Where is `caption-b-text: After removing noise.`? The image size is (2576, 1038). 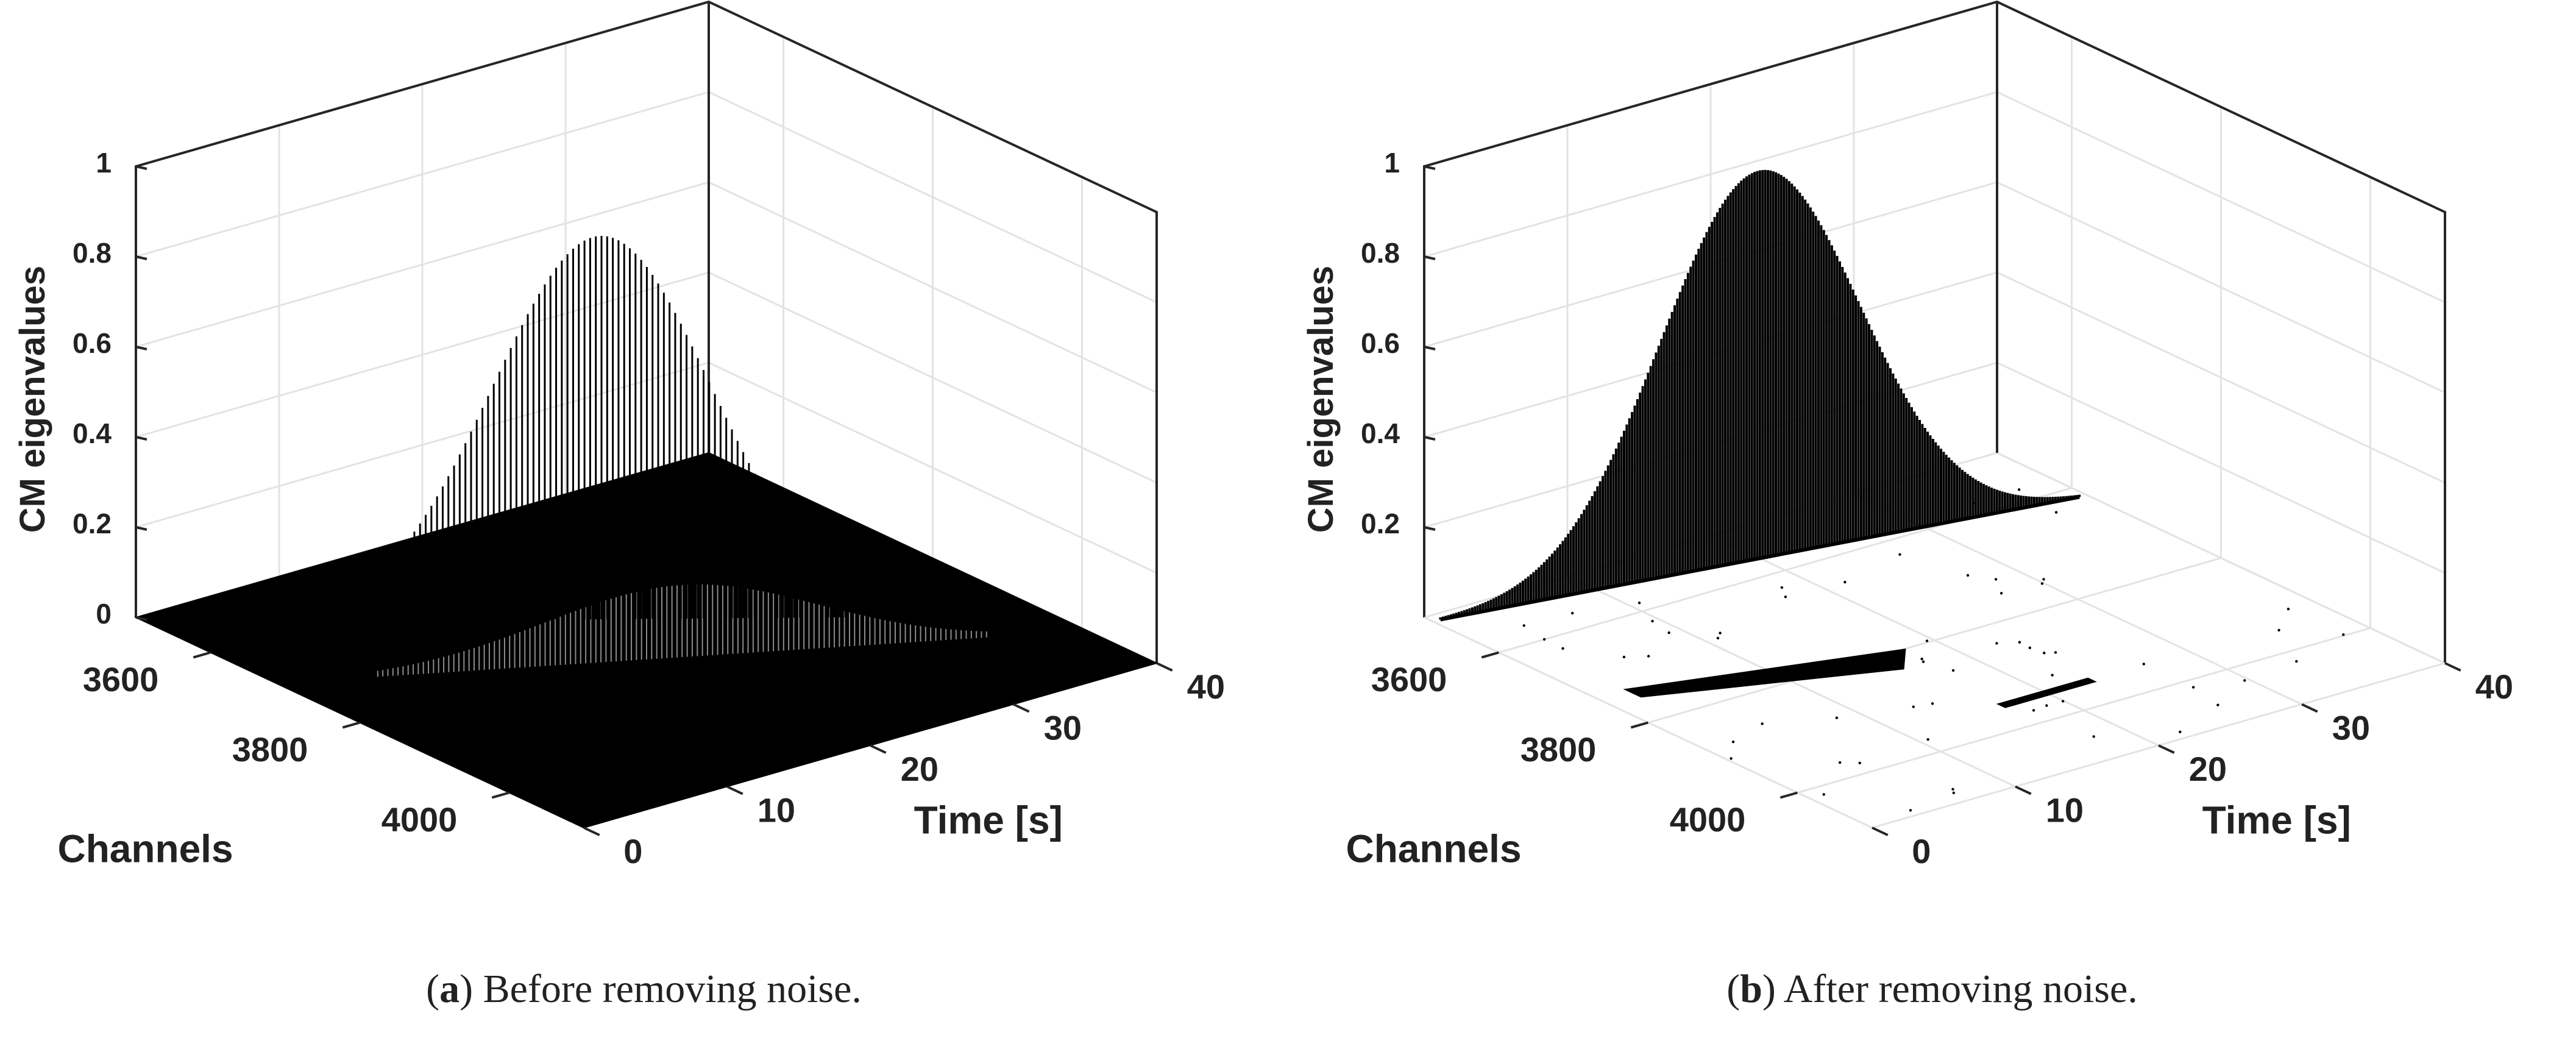 caption-b-text: After removing noise. is located at coordinates (1960, 989).